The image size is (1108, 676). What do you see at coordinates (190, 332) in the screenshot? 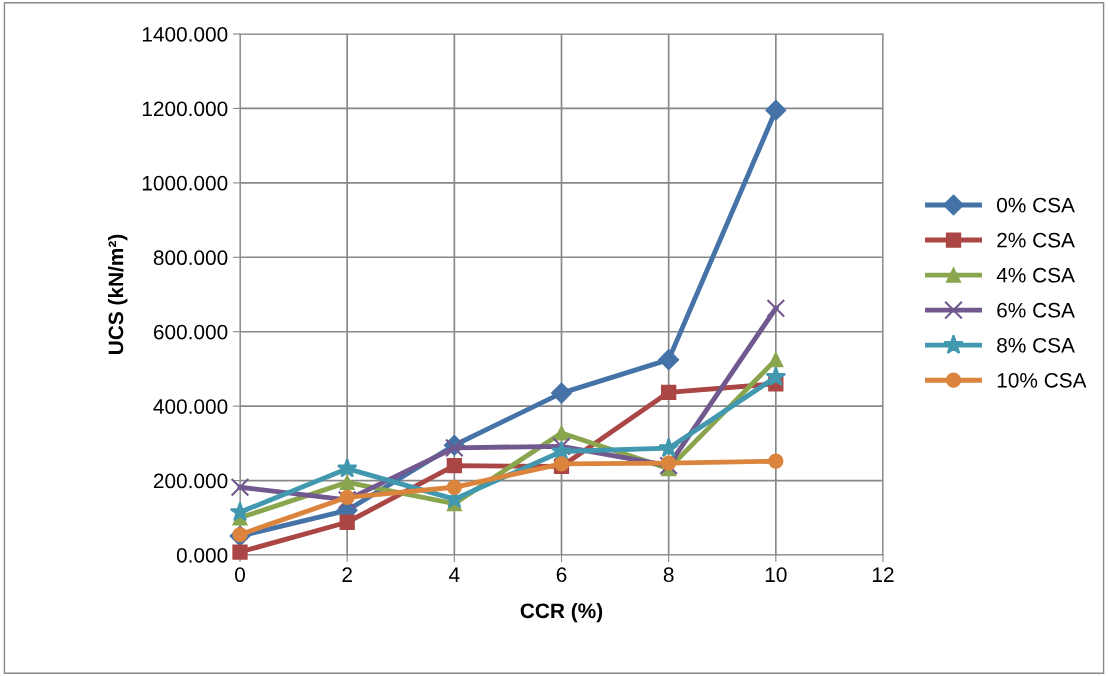
I see `y-tick-label: 600.000` at bounding box center [190, 332].